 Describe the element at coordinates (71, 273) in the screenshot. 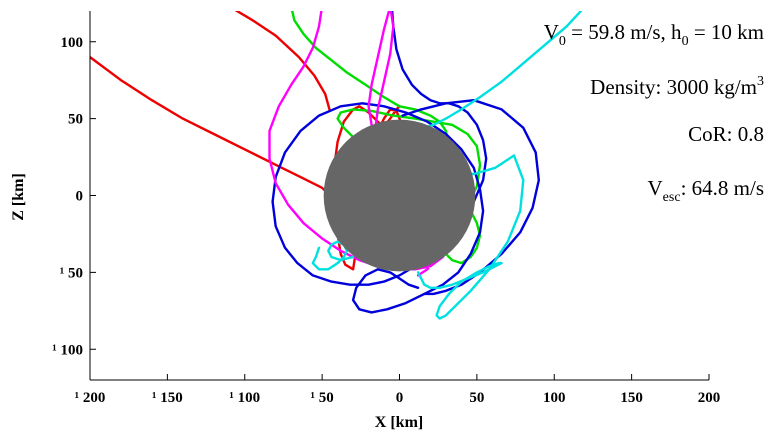

I see `y-tick-label: ¹ 50` at that location.